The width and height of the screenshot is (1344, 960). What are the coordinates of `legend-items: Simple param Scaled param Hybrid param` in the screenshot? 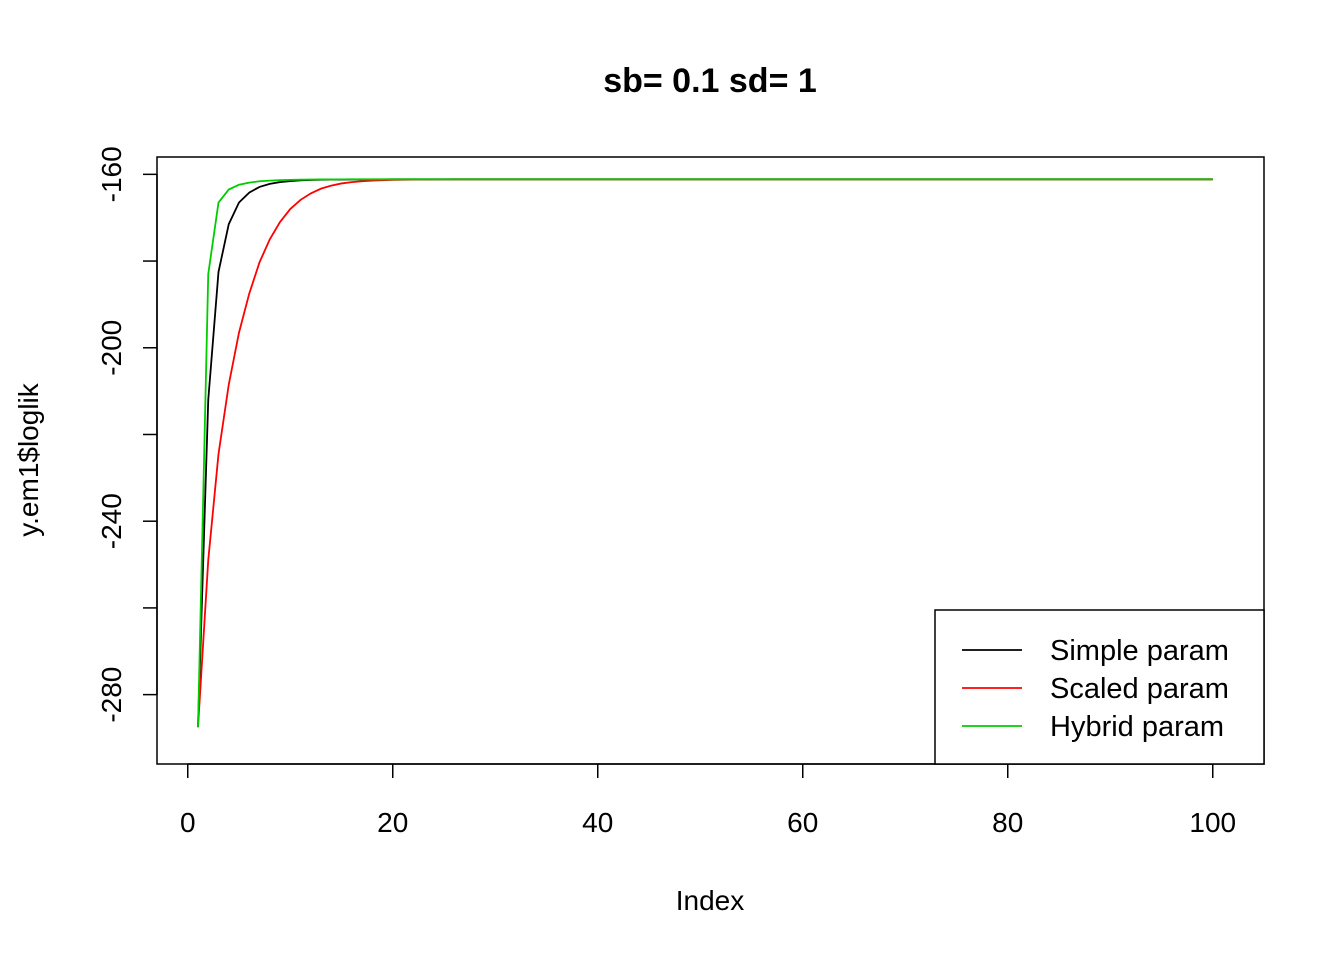 It's located at (1095, 689).